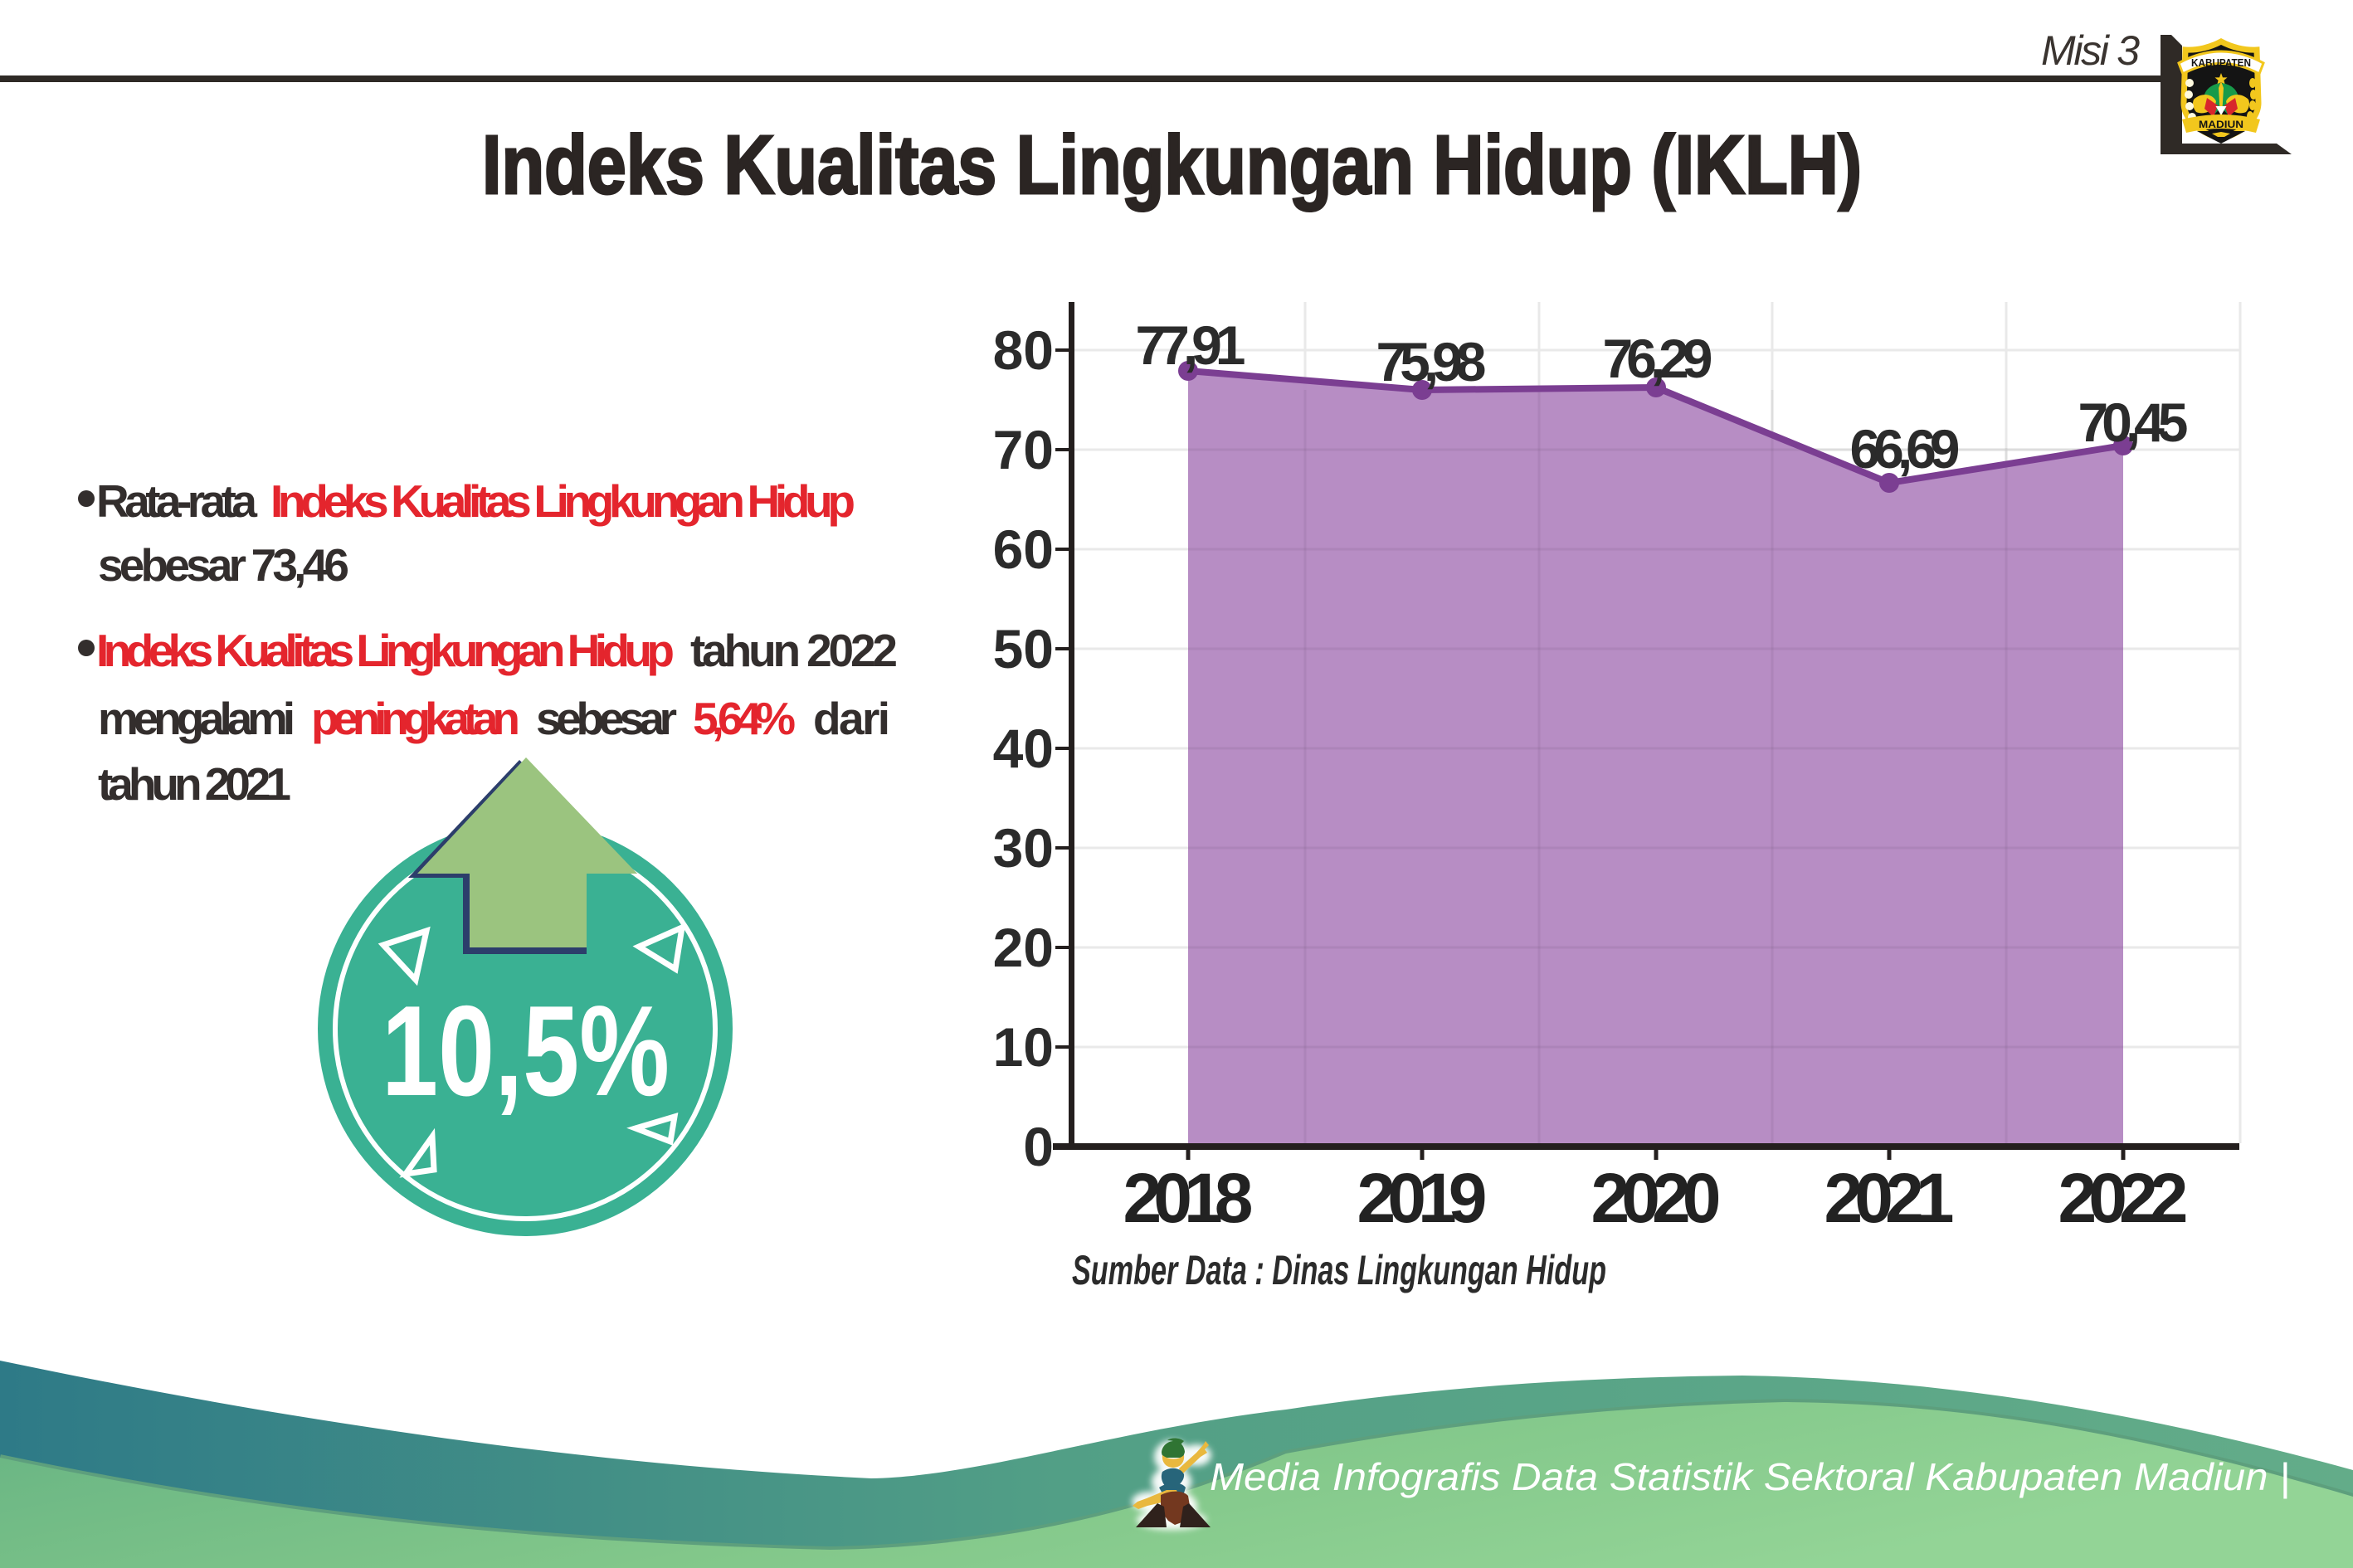 Image resolution: width=2353 pixels, height=1568 pixels. I want to click on svg-text: peningkatan, so click(415, 718).